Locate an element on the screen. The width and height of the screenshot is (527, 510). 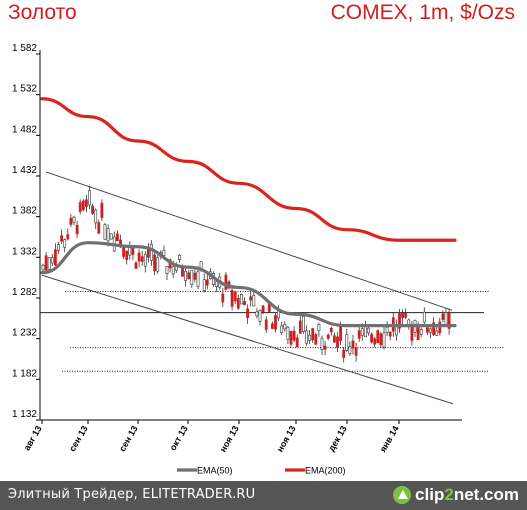
x-tick-label: окт 13 is located at coordinates (179, 438).